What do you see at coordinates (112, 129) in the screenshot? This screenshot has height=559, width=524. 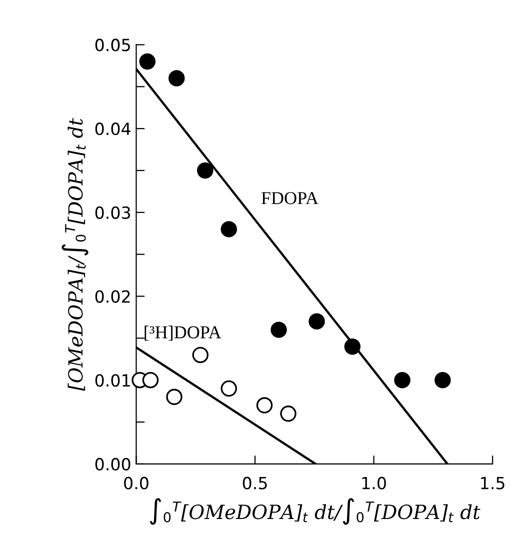 I see `y-tick-label: 0.04` at bounding box center [112, 129].